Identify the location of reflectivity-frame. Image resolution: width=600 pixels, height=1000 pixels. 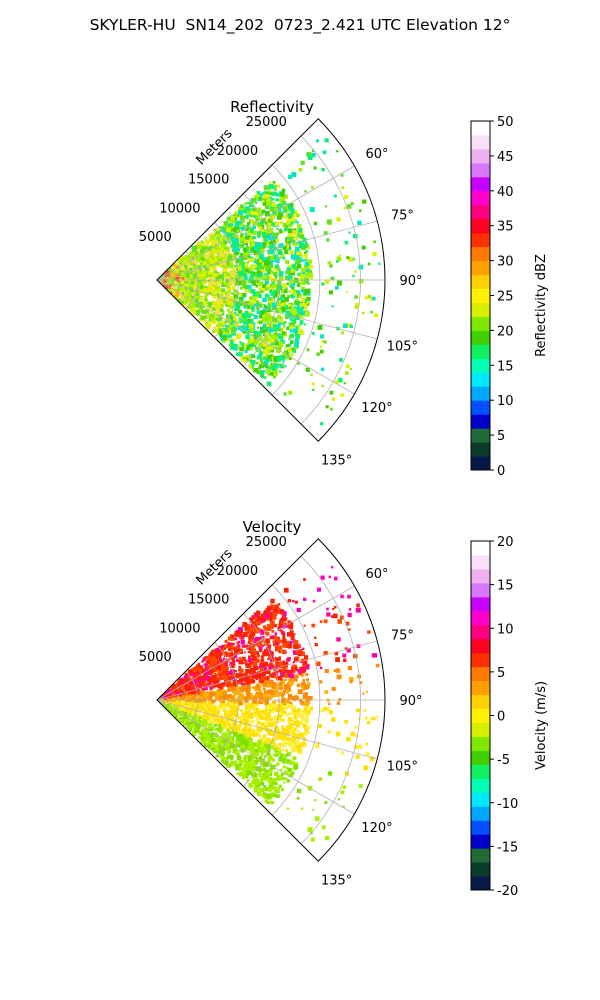
(271, 280).